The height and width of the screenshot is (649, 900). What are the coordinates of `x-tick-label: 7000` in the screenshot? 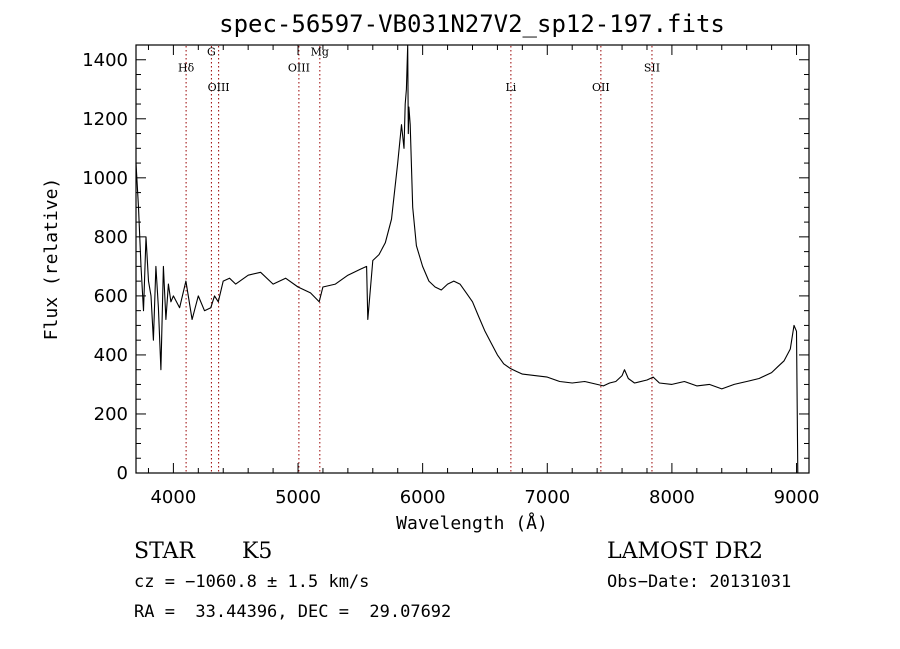 It's located at (547, 497).